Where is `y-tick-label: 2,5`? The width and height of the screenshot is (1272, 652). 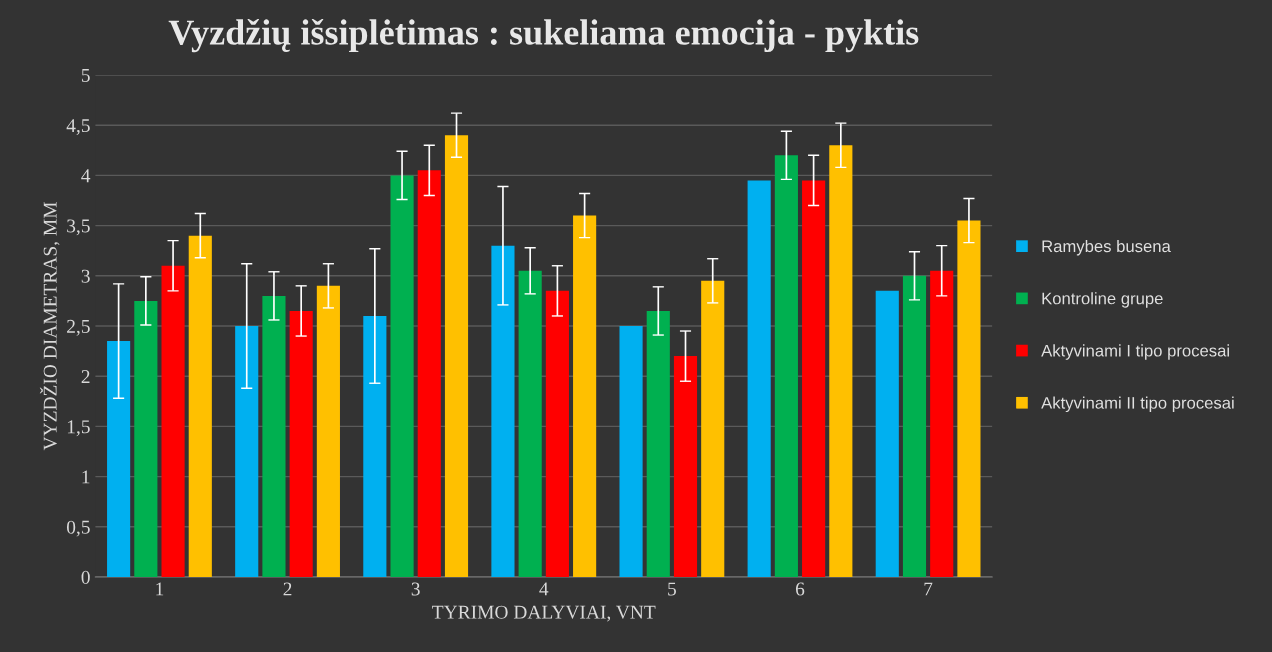 y-tick-label: 2,5 is located at coordinates (78, 327).